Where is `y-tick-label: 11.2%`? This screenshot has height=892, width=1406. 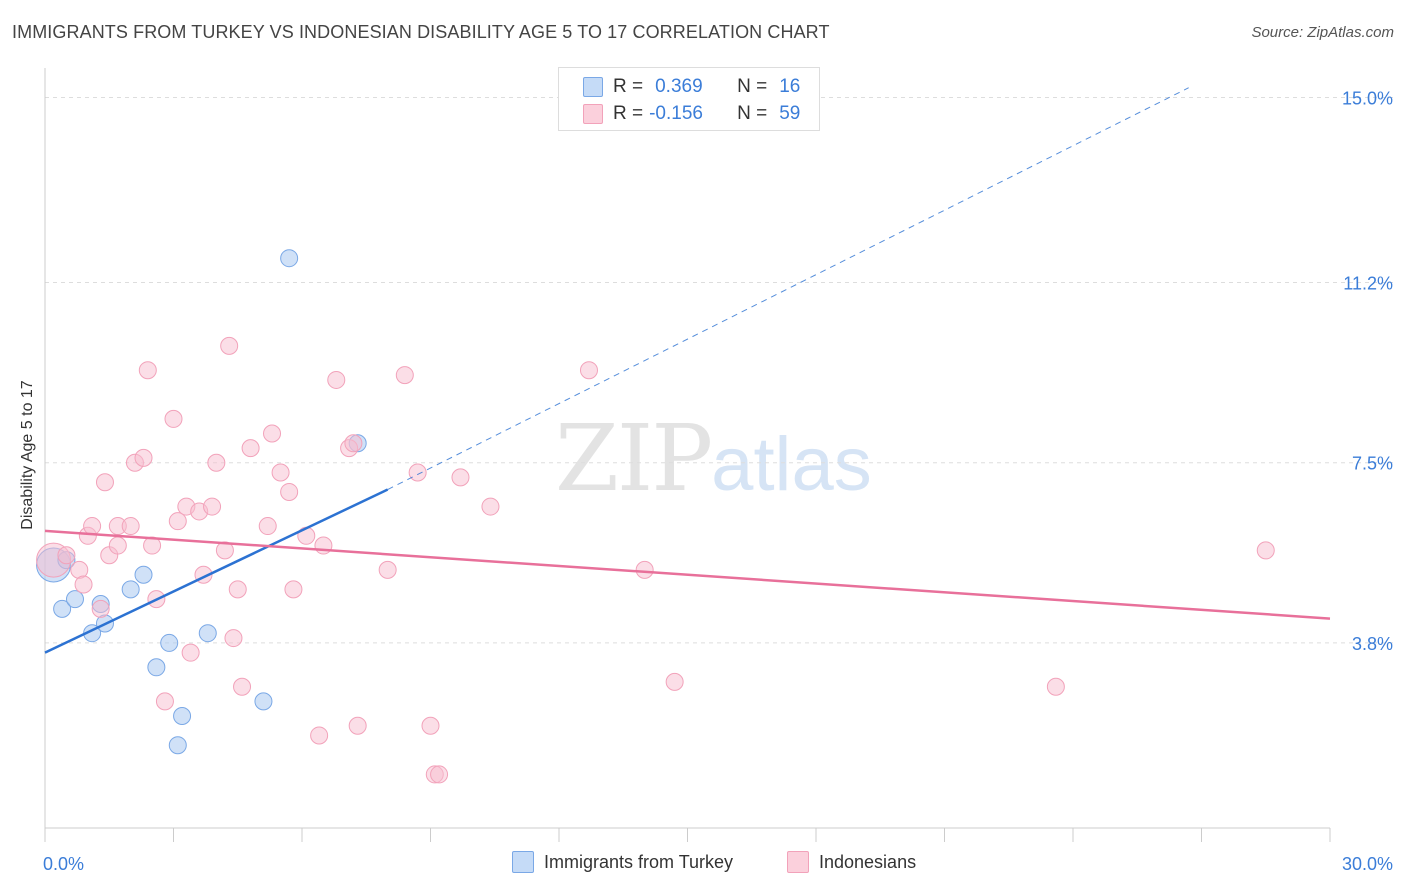
y-tick-label: 11.2% is located at coordinates (1368, 284).